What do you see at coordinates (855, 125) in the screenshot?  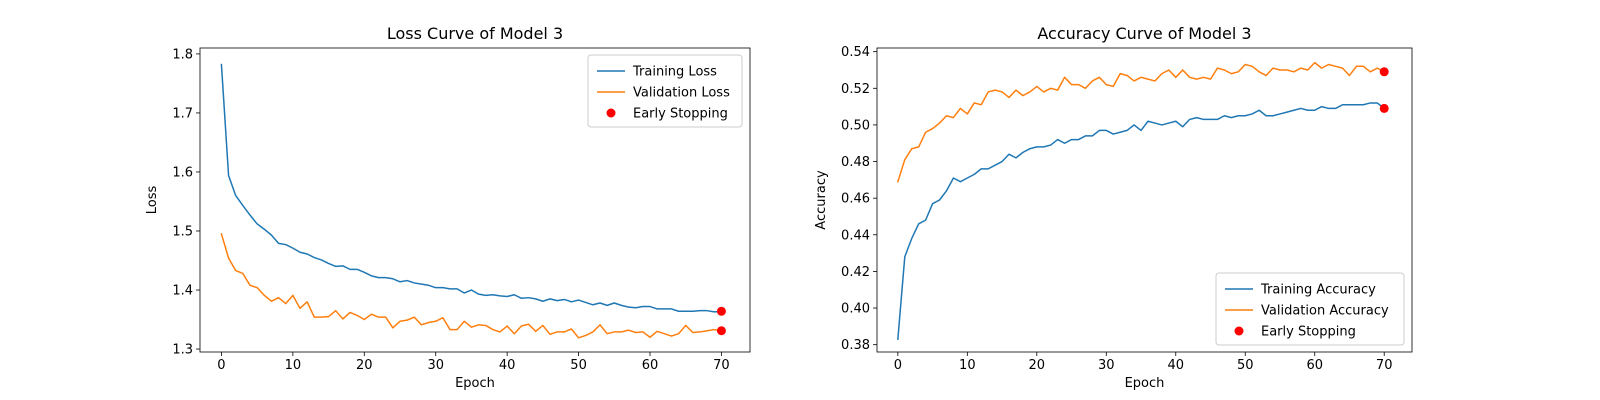 I see `y-tick-label: 0.50` at bounding box center [855, 125].